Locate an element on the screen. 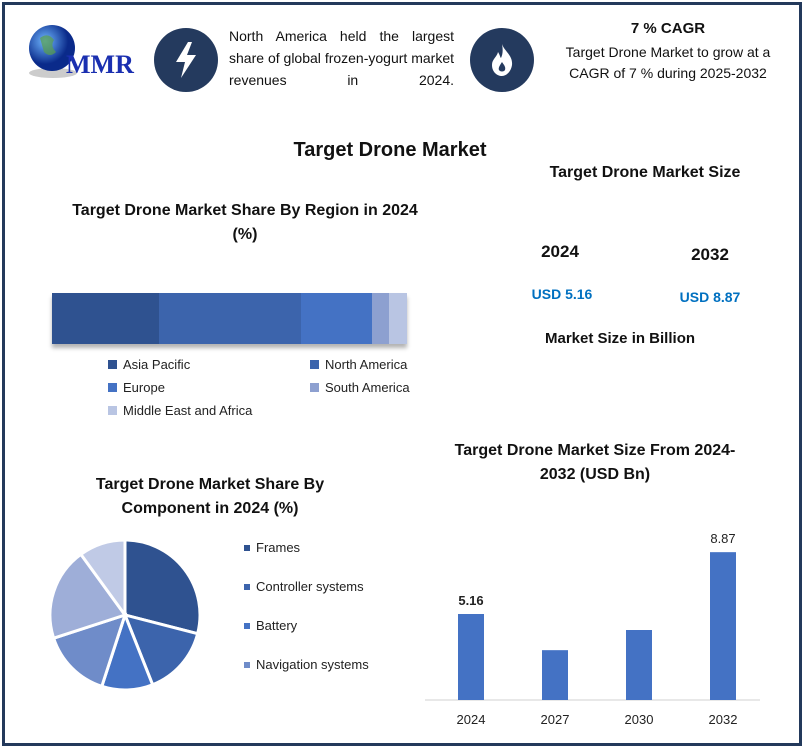  region-legend-item: North America is located at coordinates (358, 364).